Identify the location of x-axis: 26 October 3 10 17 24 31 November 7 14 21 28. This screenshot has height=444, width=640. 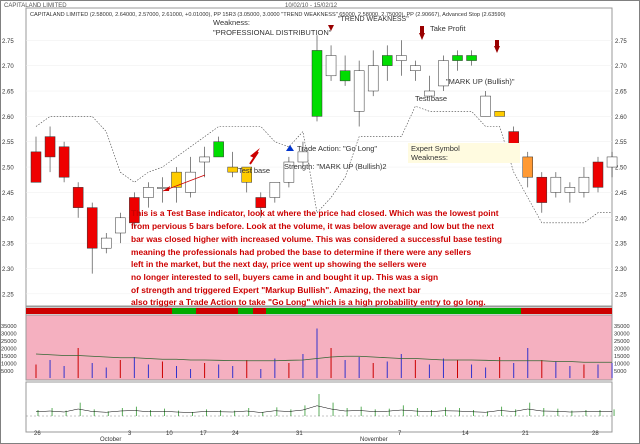
(316, 437).